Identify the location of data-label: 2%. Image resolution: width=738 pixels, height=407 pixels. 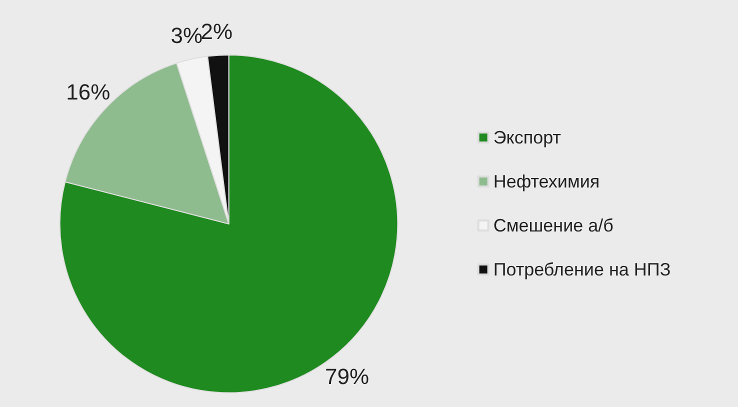
(216, 31).